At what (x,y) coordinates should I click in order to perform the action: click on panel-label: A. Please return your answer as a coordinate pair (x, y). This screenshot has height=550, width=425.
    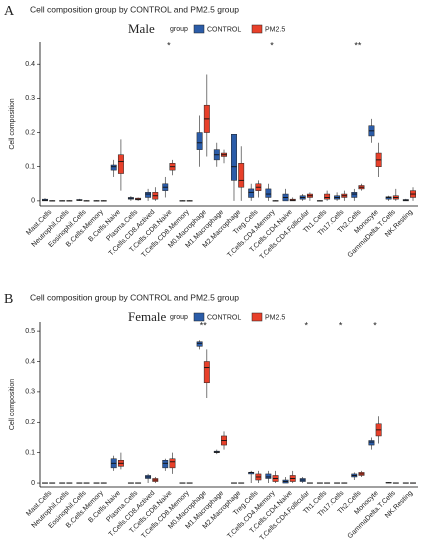
    Looking at the image, I should click on (9, 11).